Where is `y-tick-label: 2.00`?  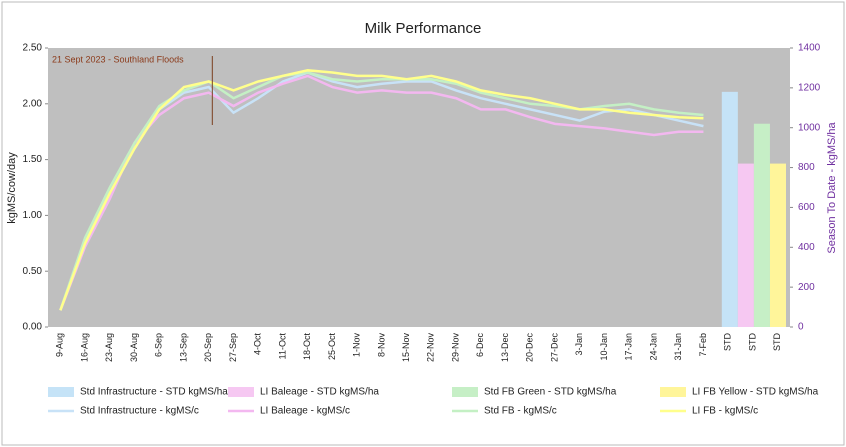 y-tick-label: 2.00 is located at coordinates (33, 103).